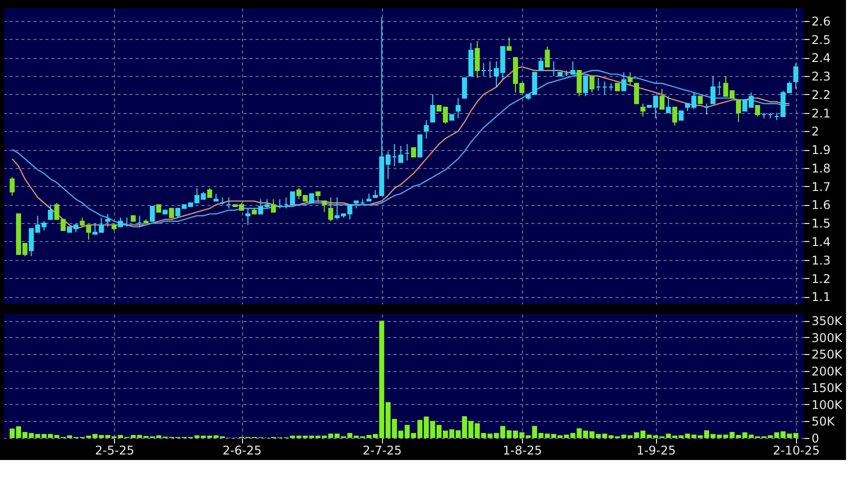 The image size is (850, 478). Describe the element at coordinates (828, 321) in the screenshot. I see `y-tick-label: 350K` at that location.